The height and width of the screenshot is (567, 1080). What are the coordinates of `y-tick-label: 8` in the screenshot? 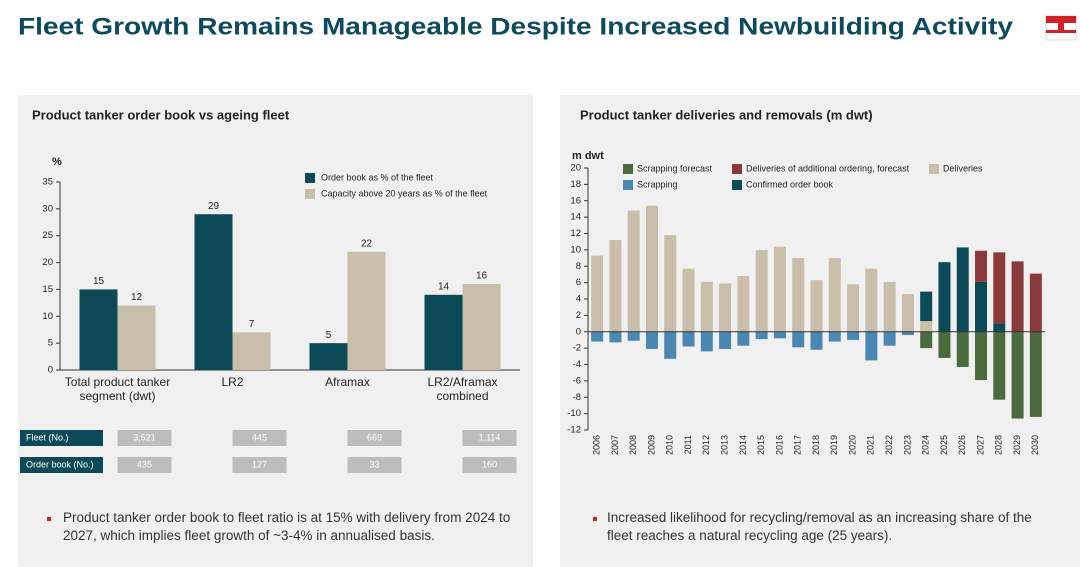 It's located at (578, 266).